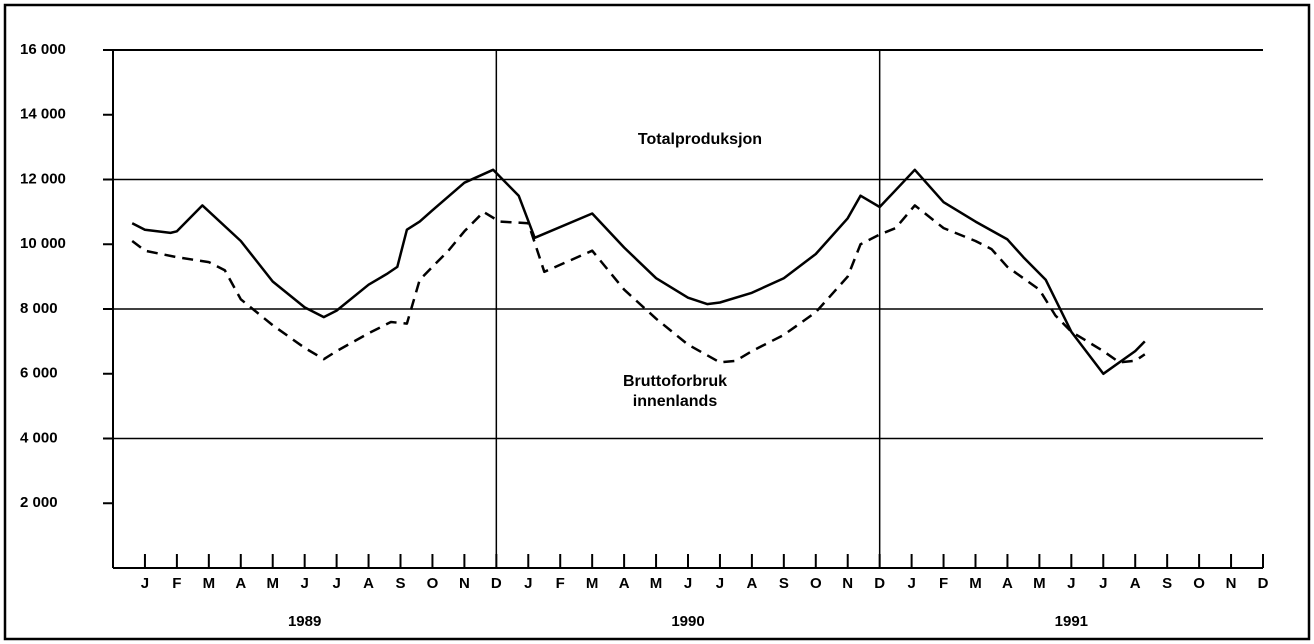 The height and width of the screenshot is (644, 1314). Describe the element at coordinates (1071, 621) in the screenshot. I see `year-label: 1991` at that location.